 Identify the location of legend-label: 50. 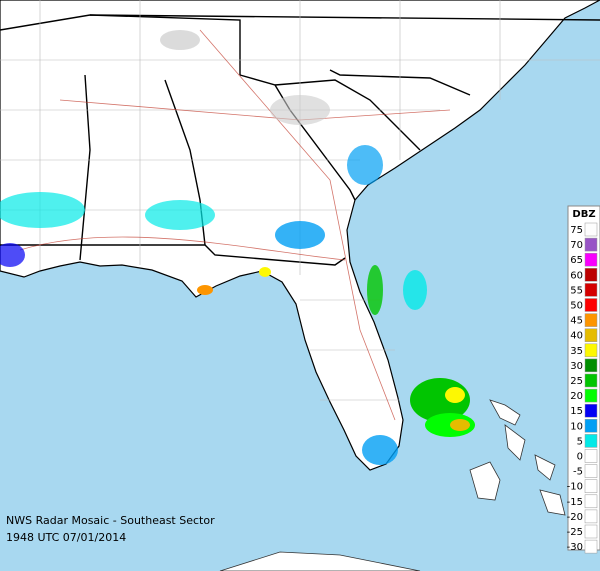
(576, 306).